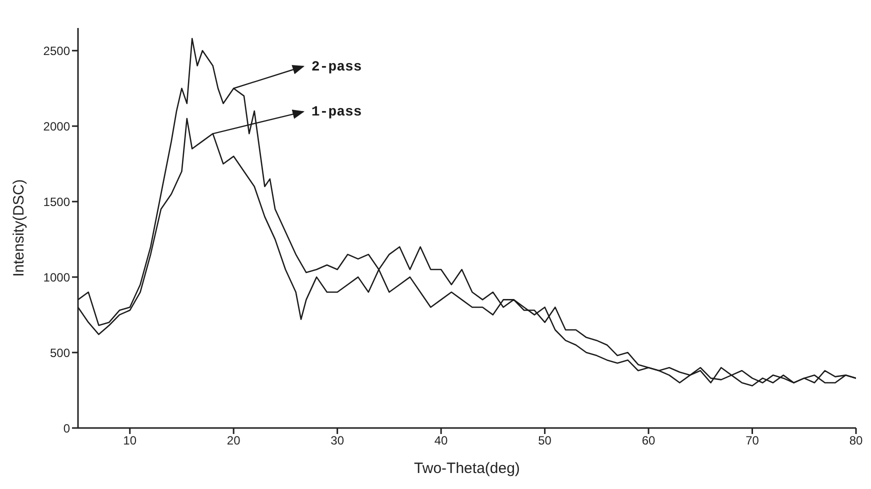 This screenshot has height=489, width=871. I want to click on y-tick-label: 0, so click(66, 428).